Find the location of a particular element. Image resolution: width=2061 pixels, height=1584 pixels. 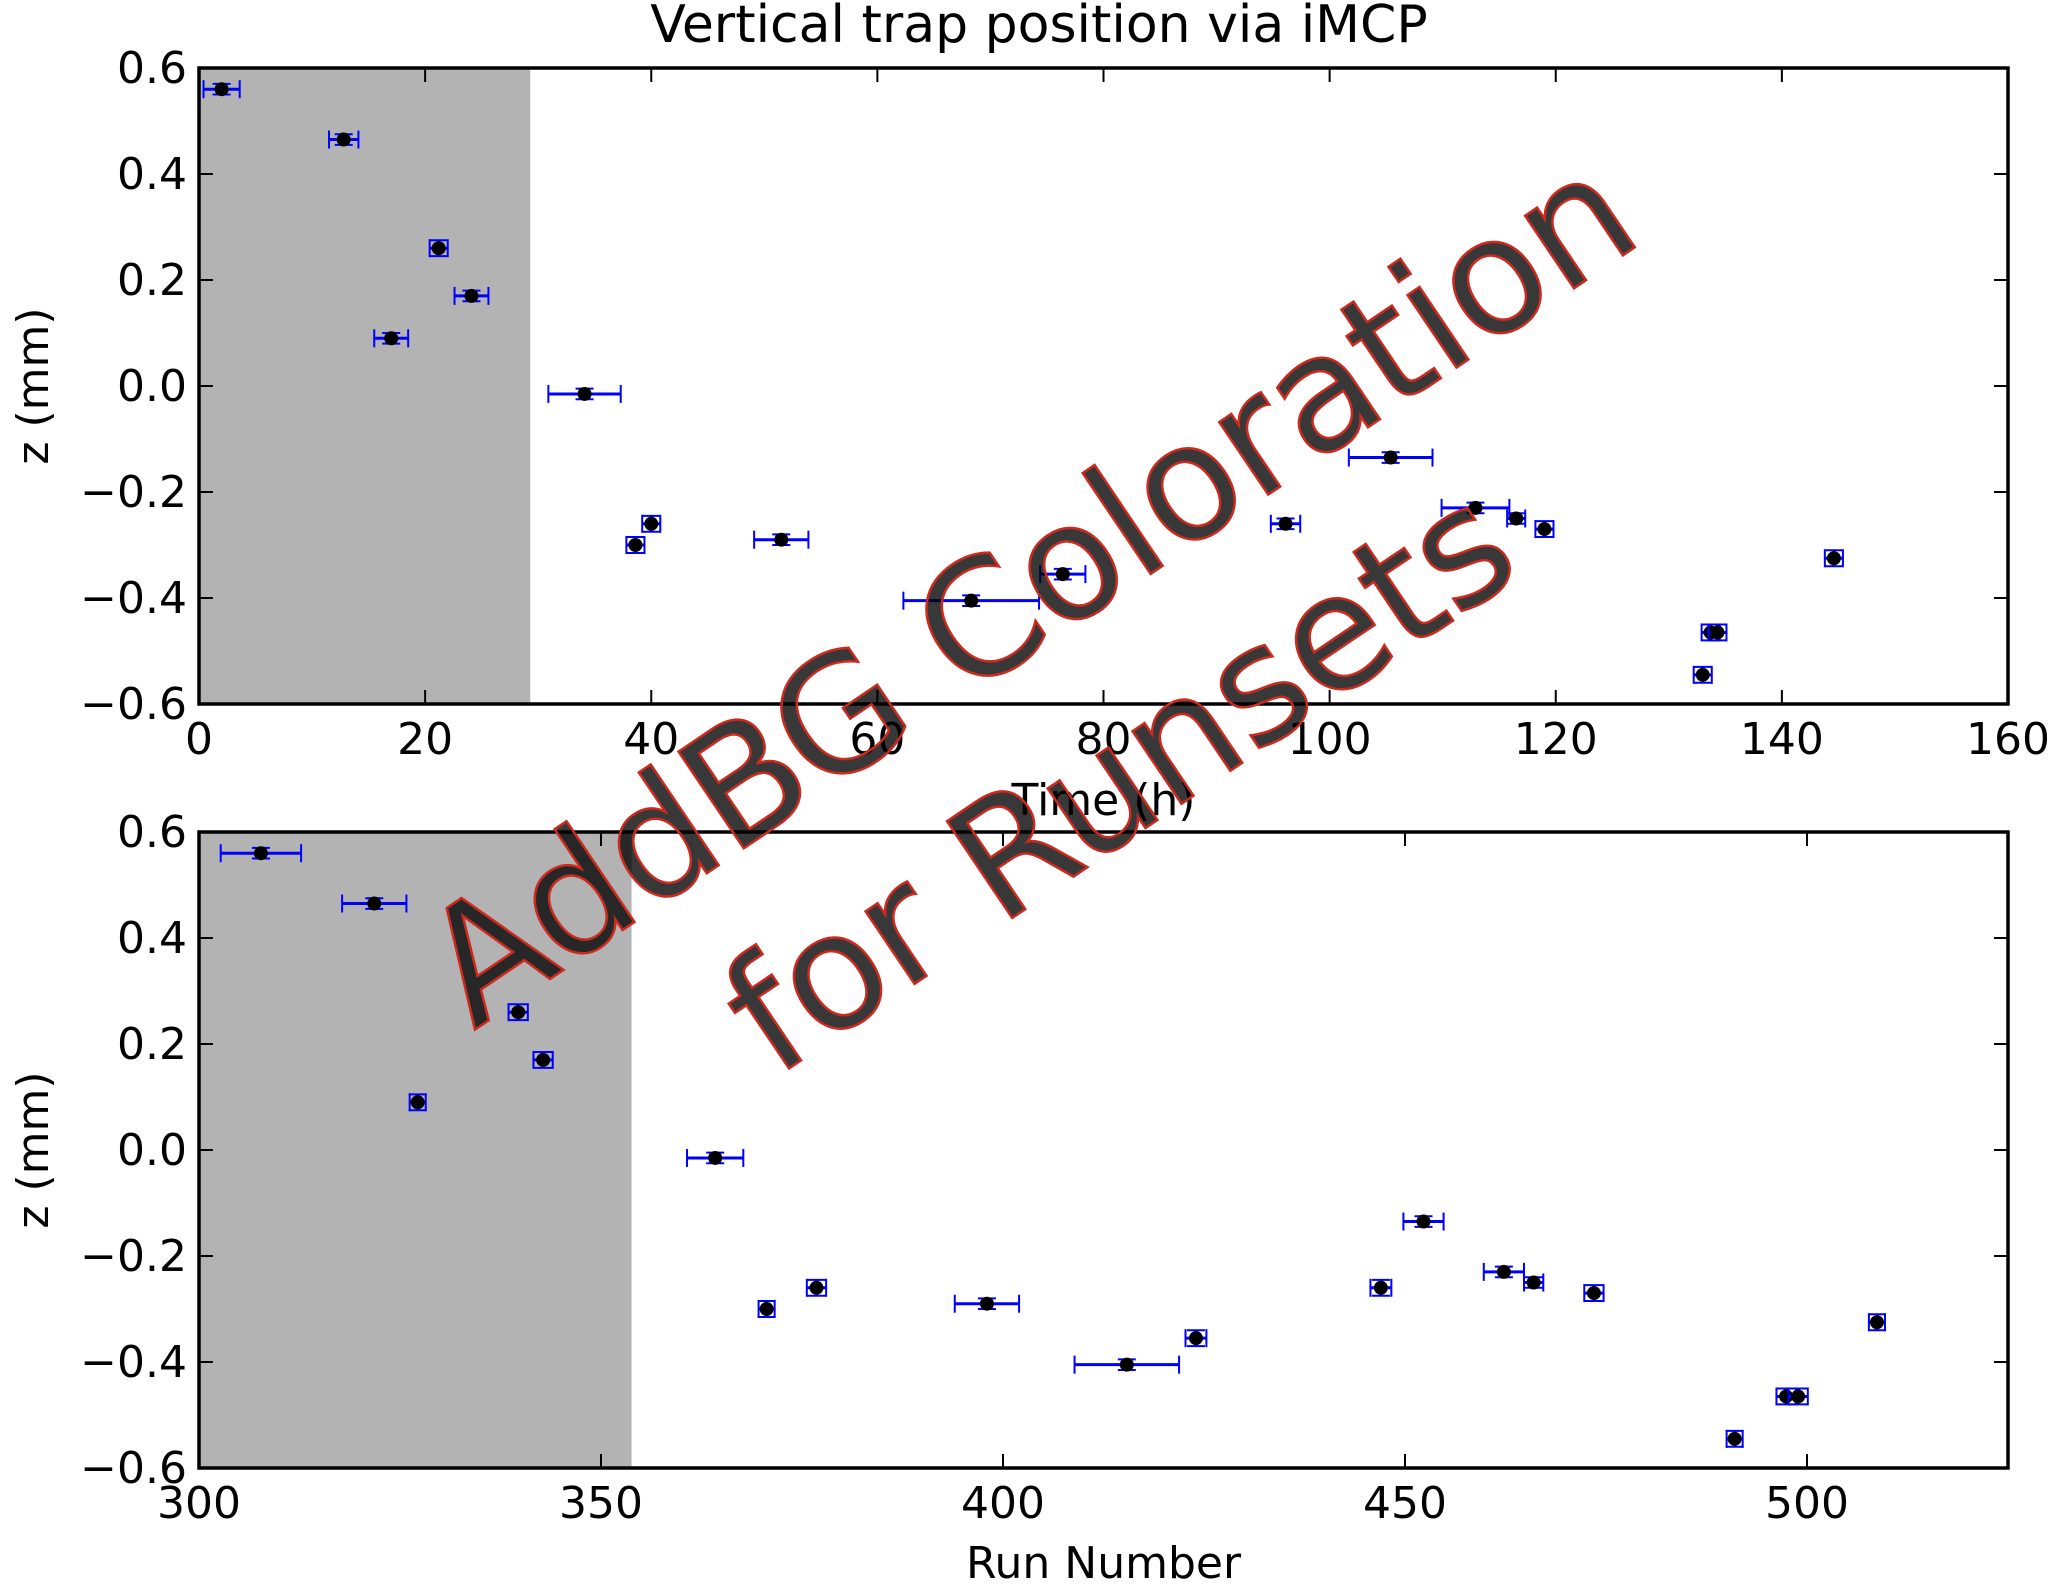

x-tick-label: 160 is located at coordinates (2008, 739).